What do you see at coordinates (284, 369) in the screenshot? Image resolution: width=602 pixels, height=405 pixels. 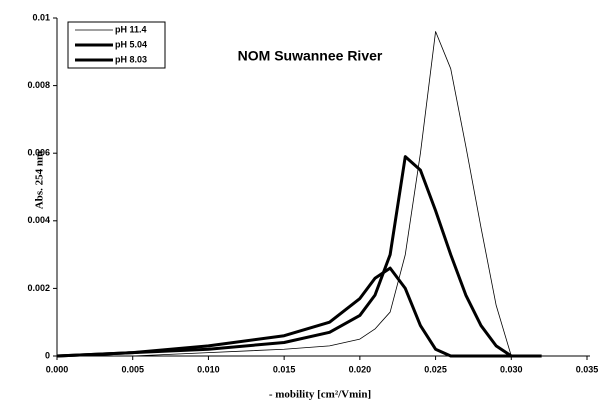 I see `x-tick-label: 0.015` at bounding box center [284, 369].